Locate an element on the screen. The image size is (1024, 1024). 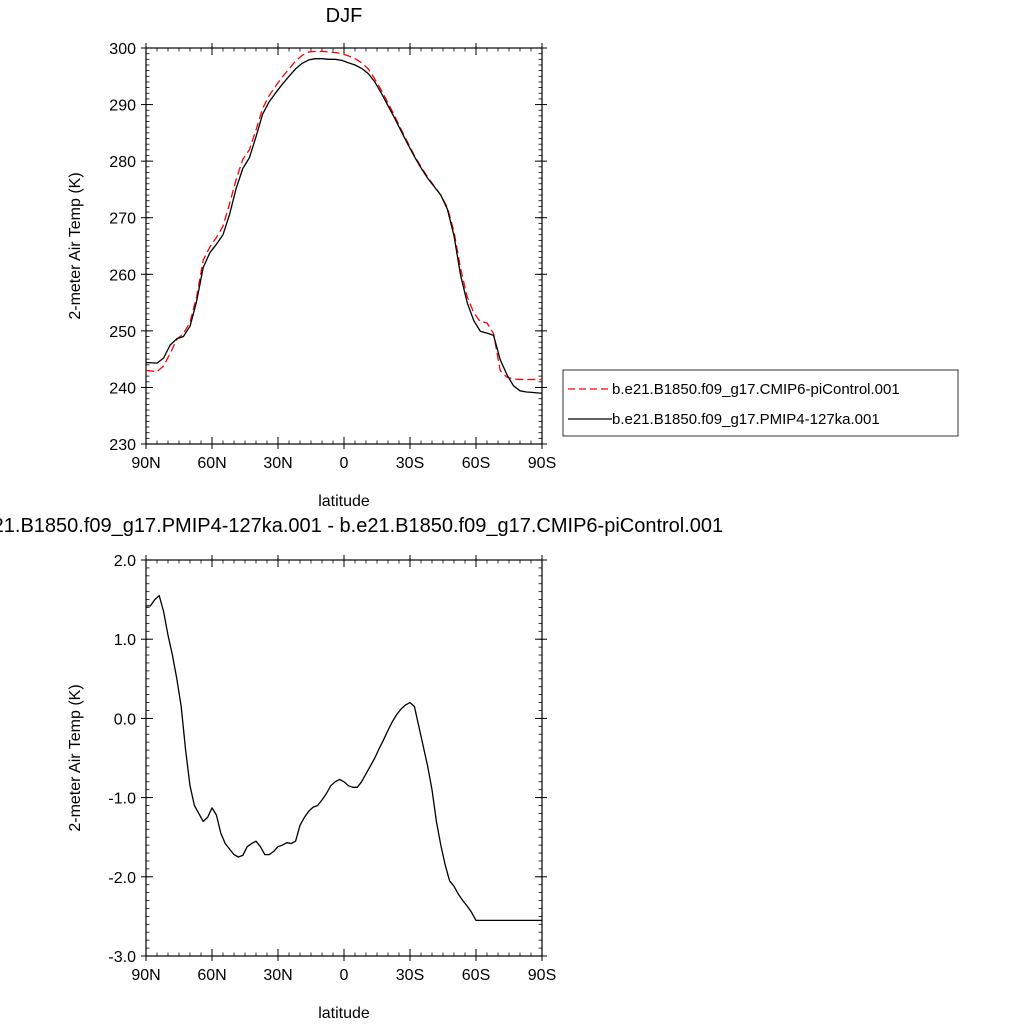
y-tick-label: 230 is located at coordinates (122, 445).